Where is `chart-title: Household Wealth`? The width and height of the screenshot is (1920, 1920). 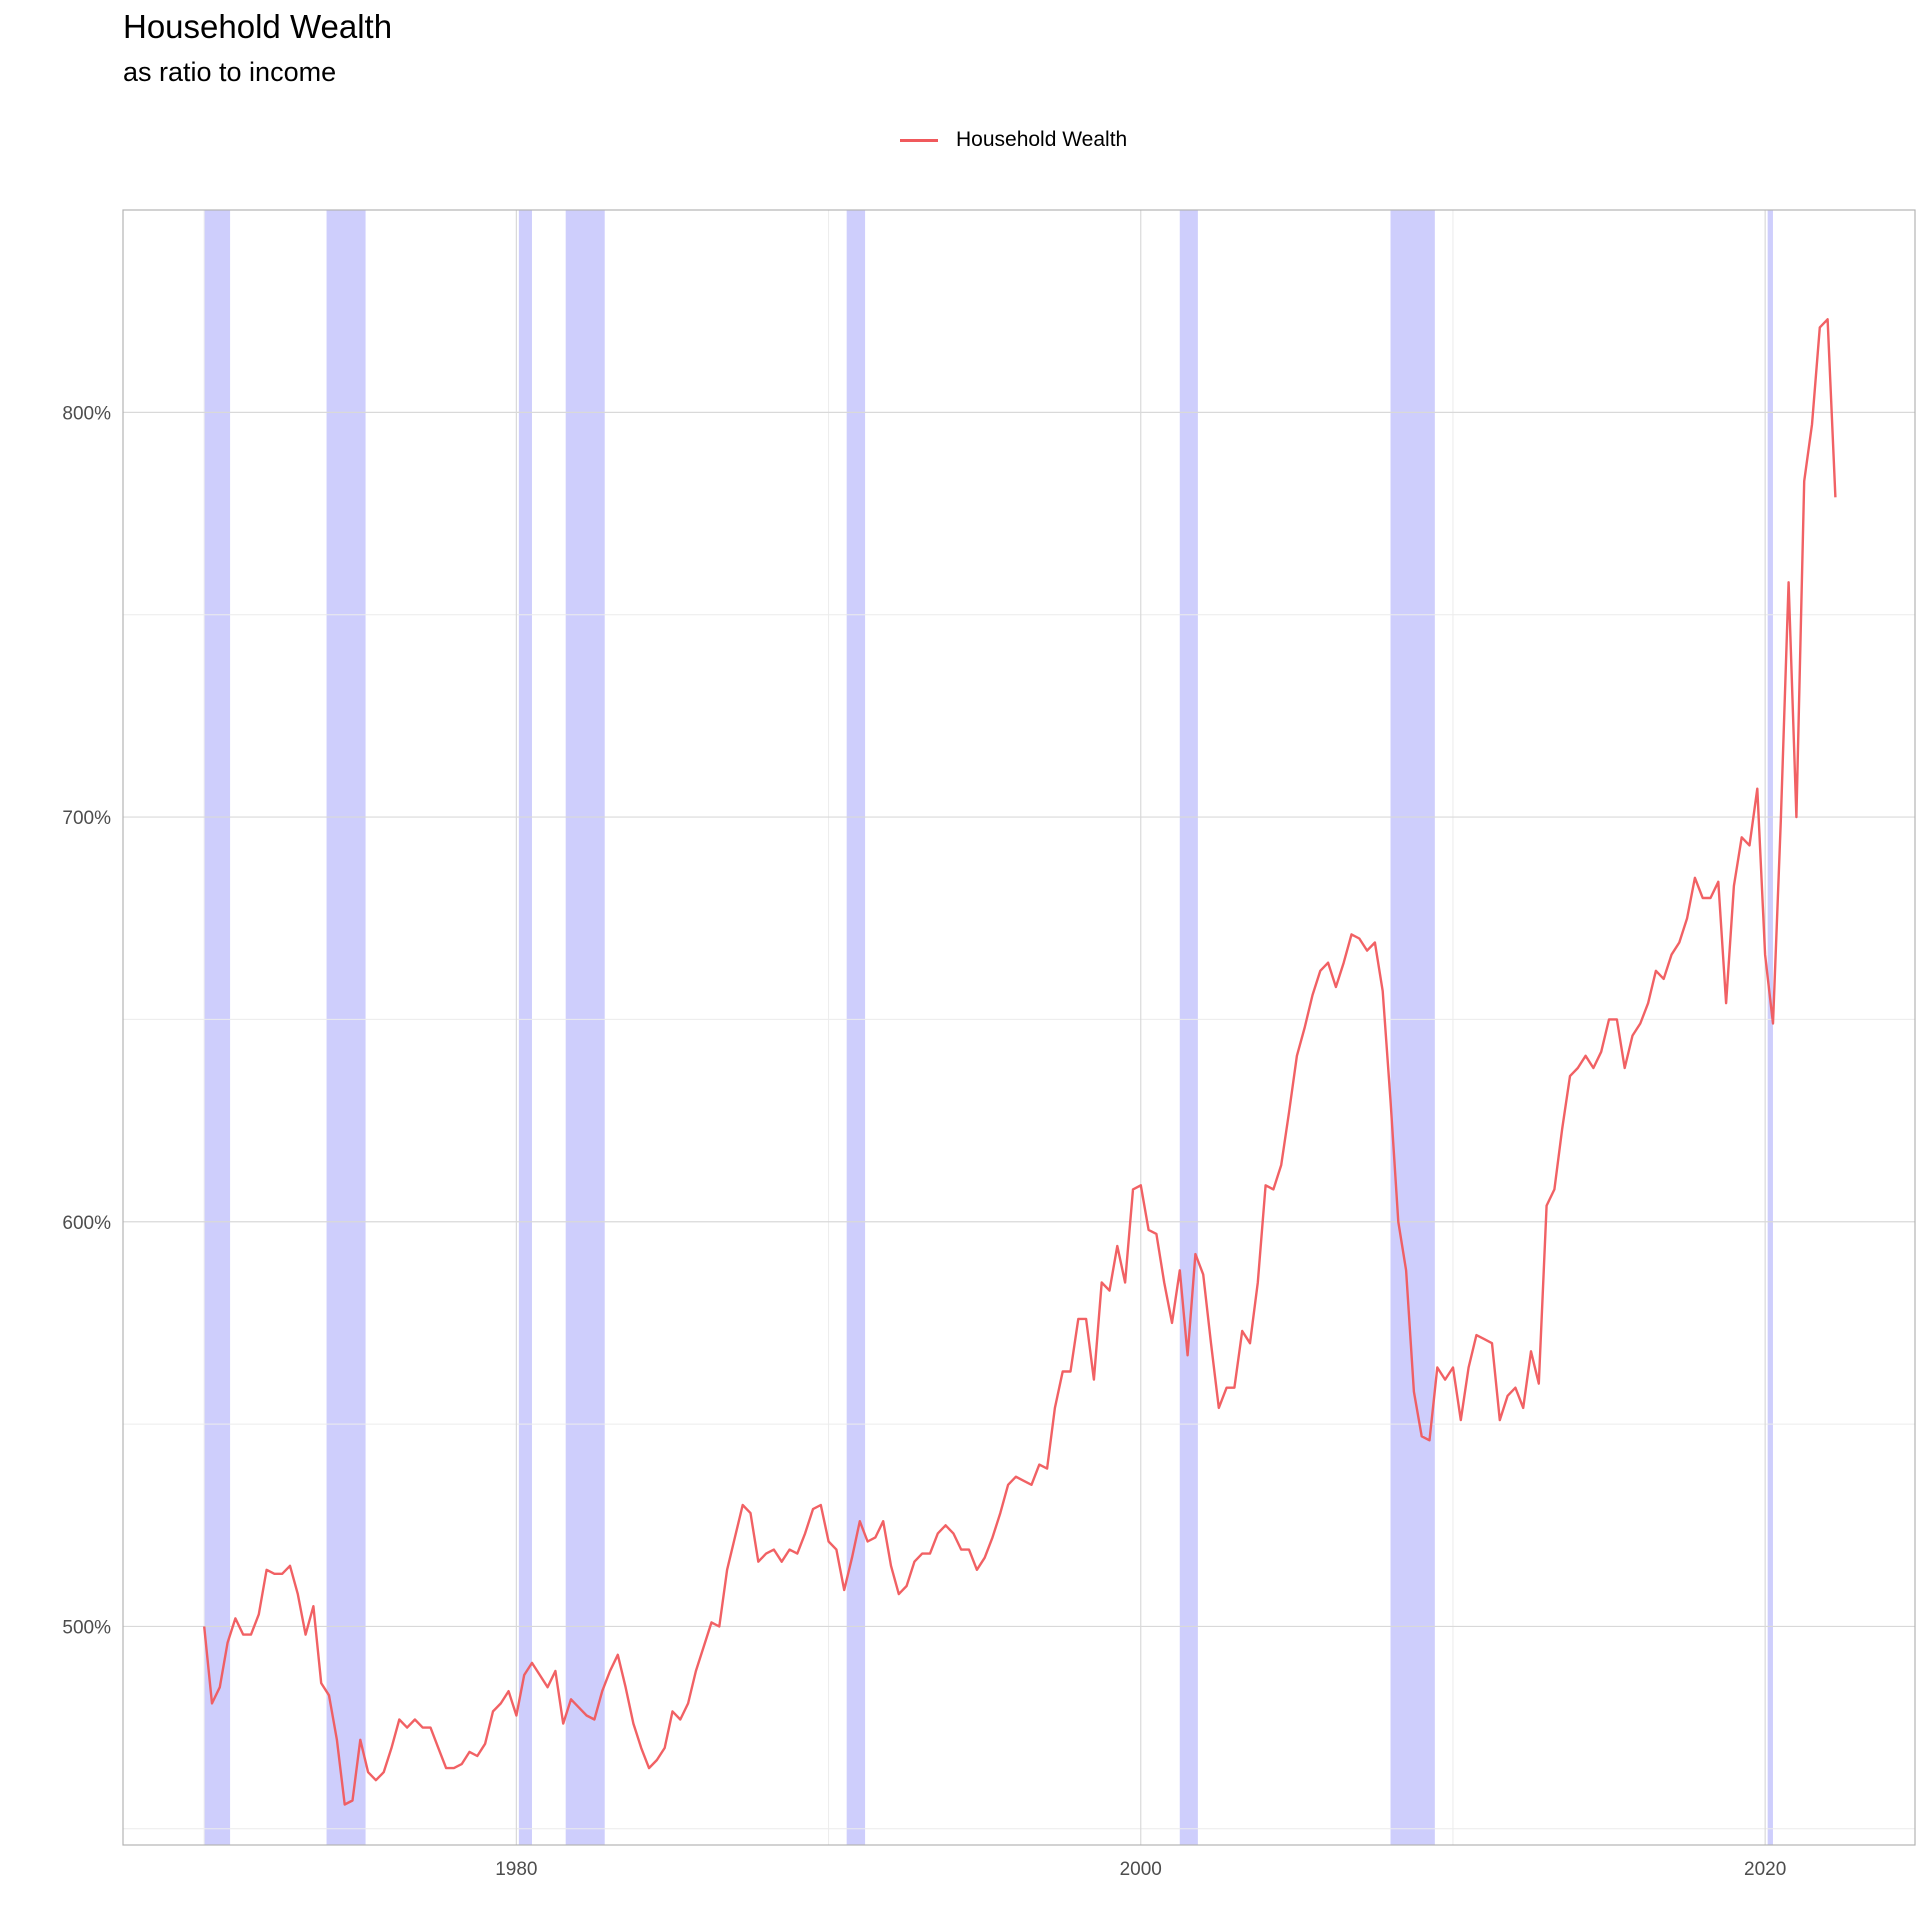 chart-title: Household Wealth is located at coordinates (258, 26).